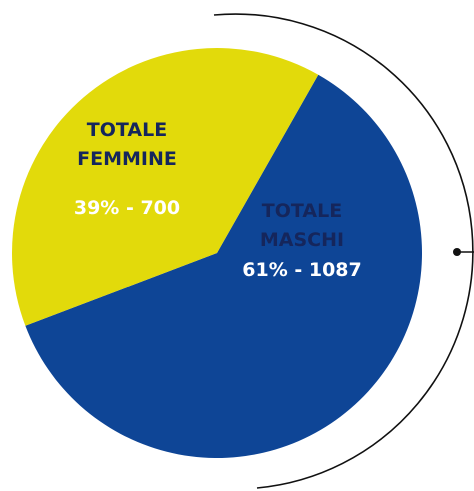  Describe the element at coordinates (302, 225) in the screenshot. I see `slice-label: TOTALE MASCHI` at that location.